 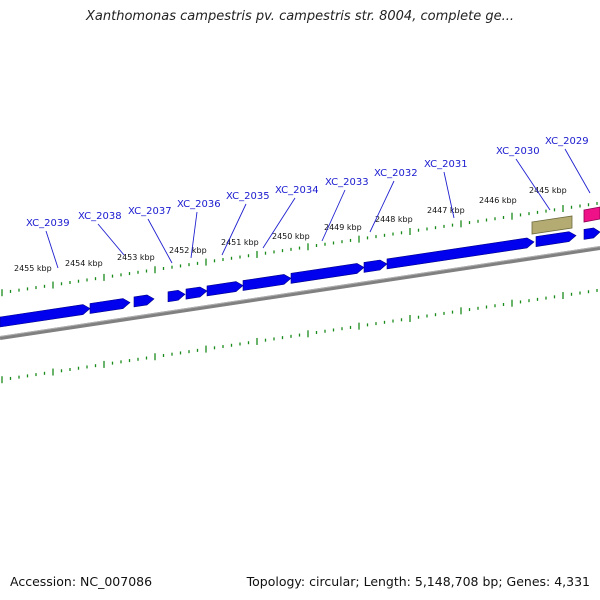 I want to click on kbp-label: 2446 kbp, so click(x=498, y=200).